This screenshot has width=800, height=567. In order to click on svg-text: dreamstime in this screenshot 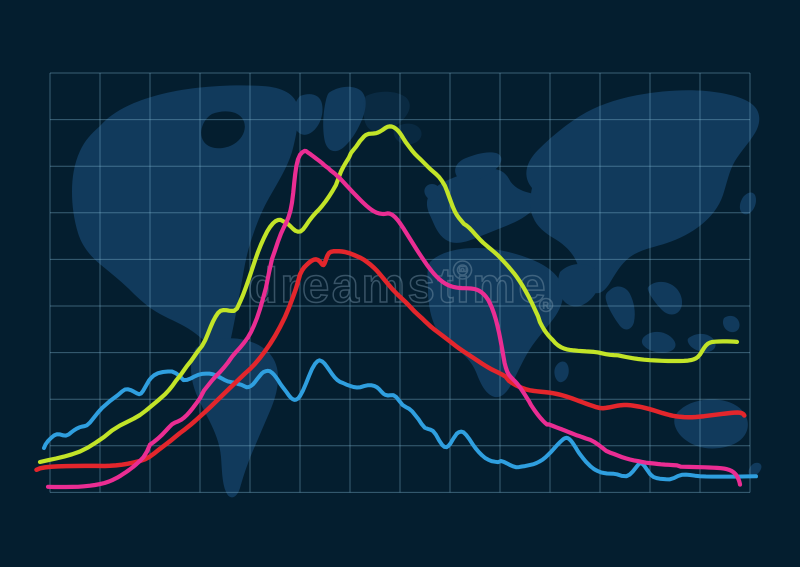, I will do `click(398, 286)`.